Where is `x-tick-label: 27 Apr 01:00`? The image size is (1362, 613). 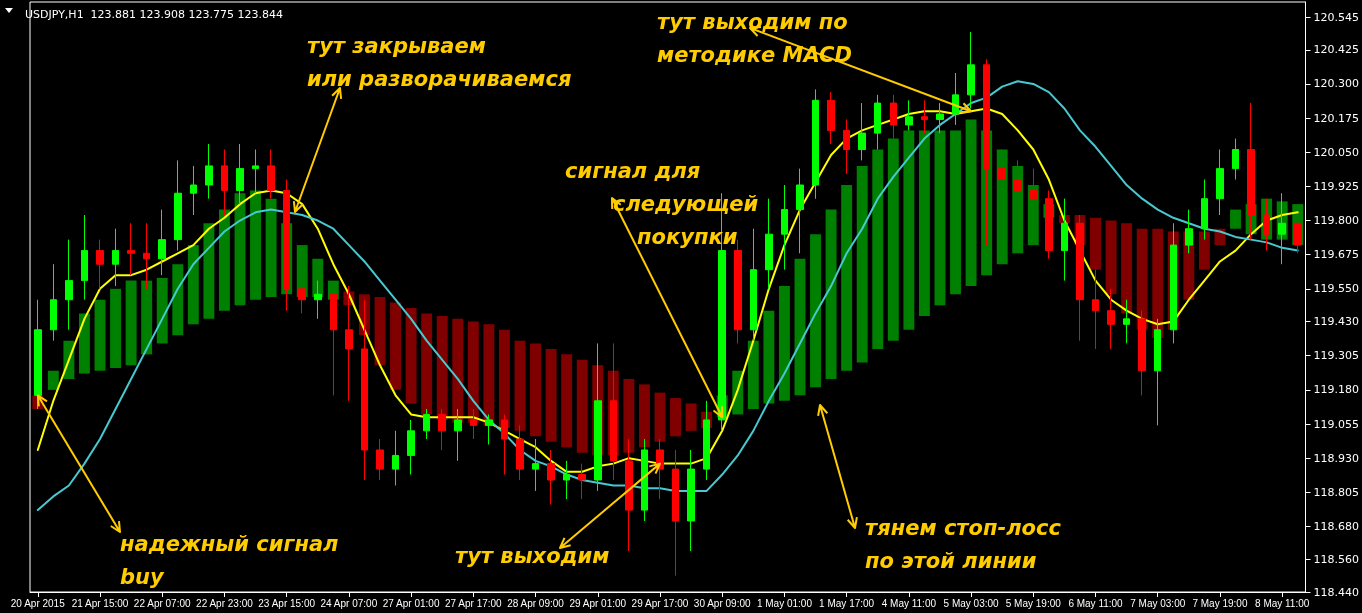
x-tick-label: 27 Apr 01:00 is located at coordinates (411, 603).